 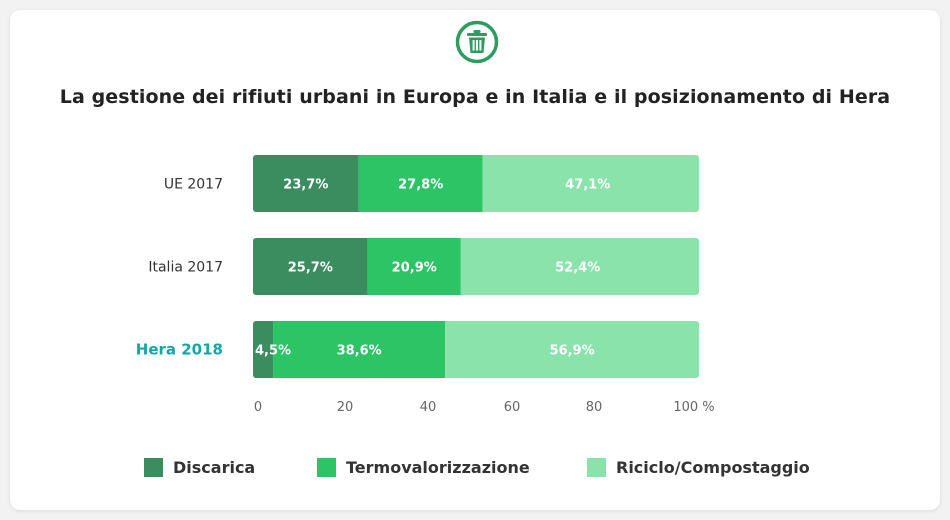 What do you see at coordinates (185, 268) in the screenshot?
I see `category-label: Italia 2017` at bounding box center [185, 268].